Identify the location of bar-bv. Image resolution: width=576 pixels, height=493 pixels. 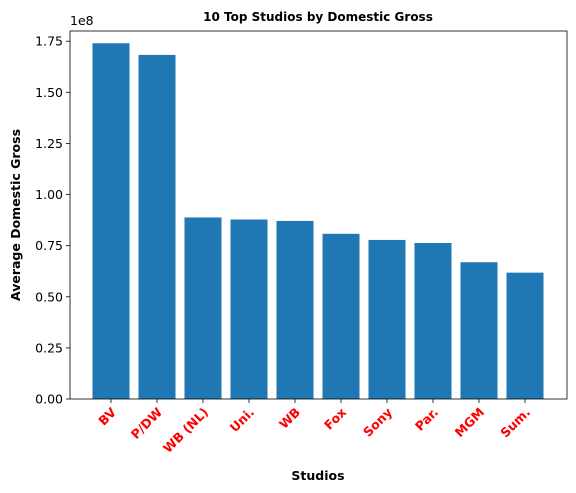
(111, 221).